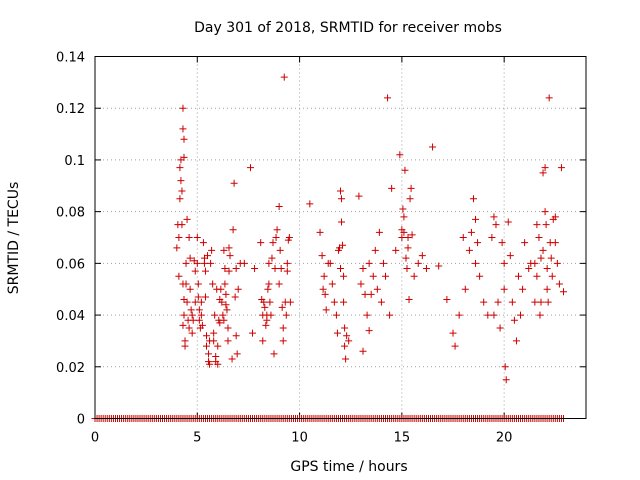 Image resolution: width=640 pixels, height=480 pixels. What do you see at coordinates (70, 316) in the screenshot?
I see `y-tick-label: 0.04` at bounding box center [70, 316].